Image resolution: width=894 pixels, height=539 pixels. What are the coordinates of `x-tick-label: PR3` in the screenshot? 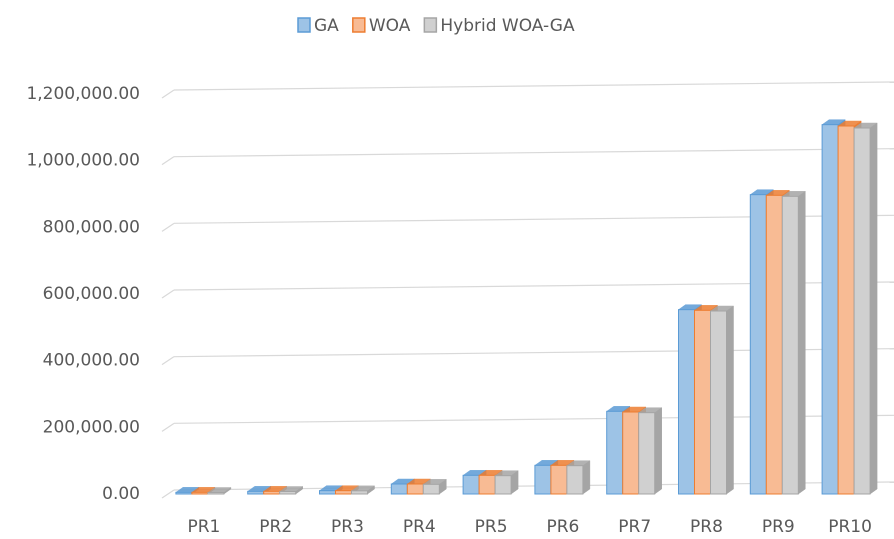 It's located at (347, 527).